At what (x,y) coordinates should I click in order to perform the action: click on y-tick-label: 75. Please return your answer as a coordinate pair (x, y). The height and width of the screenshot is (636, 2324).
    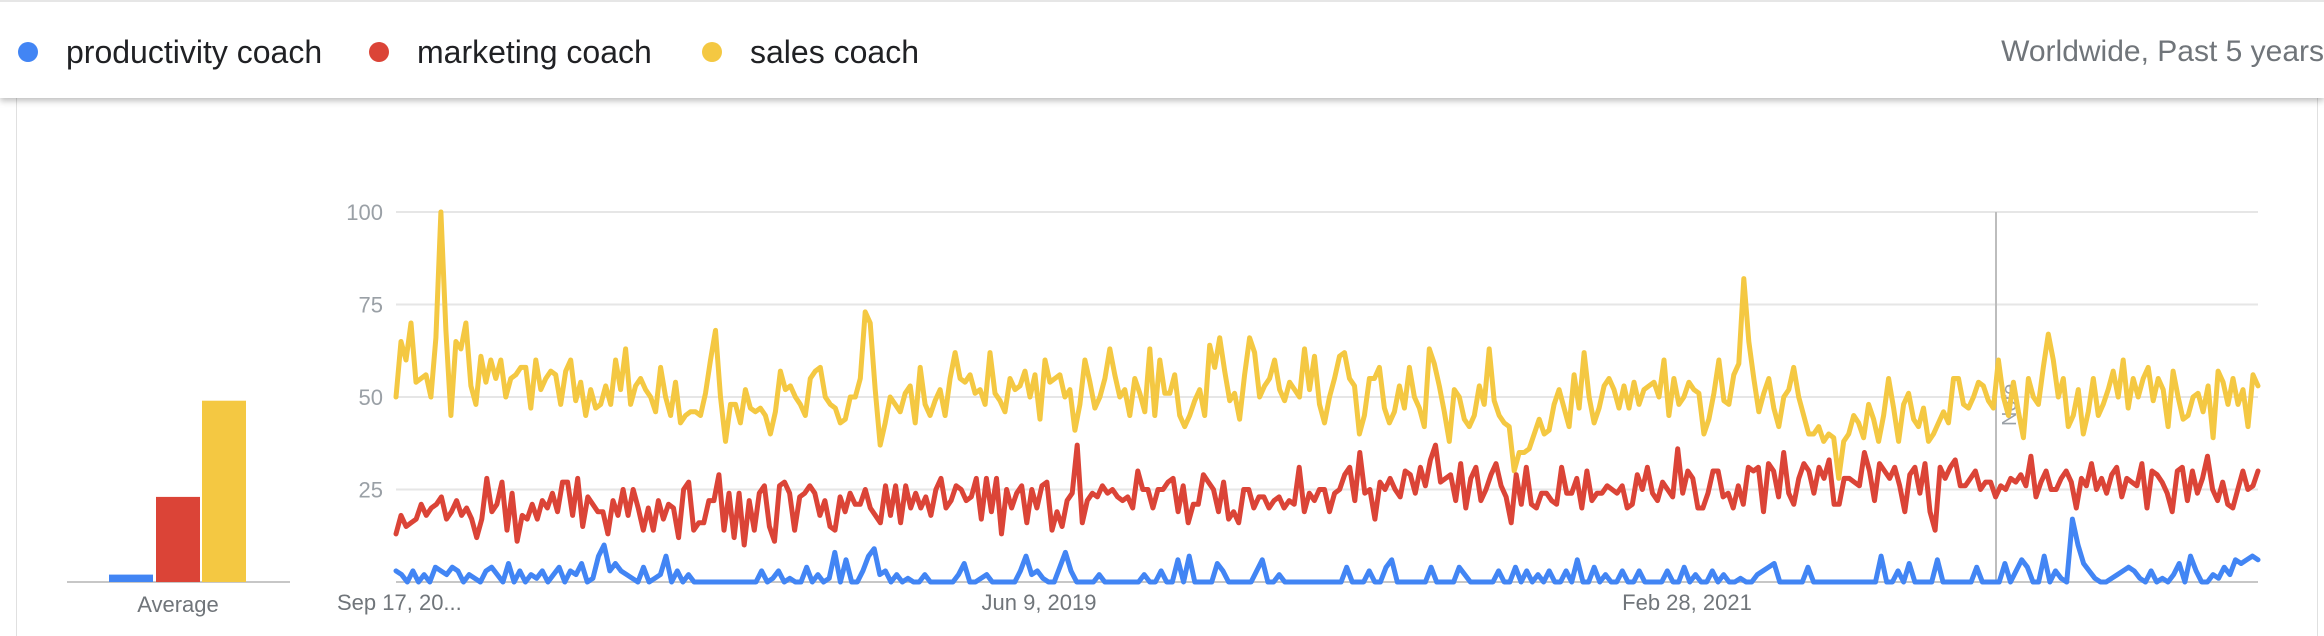
    Looking at the image, I should click on (371, 305).